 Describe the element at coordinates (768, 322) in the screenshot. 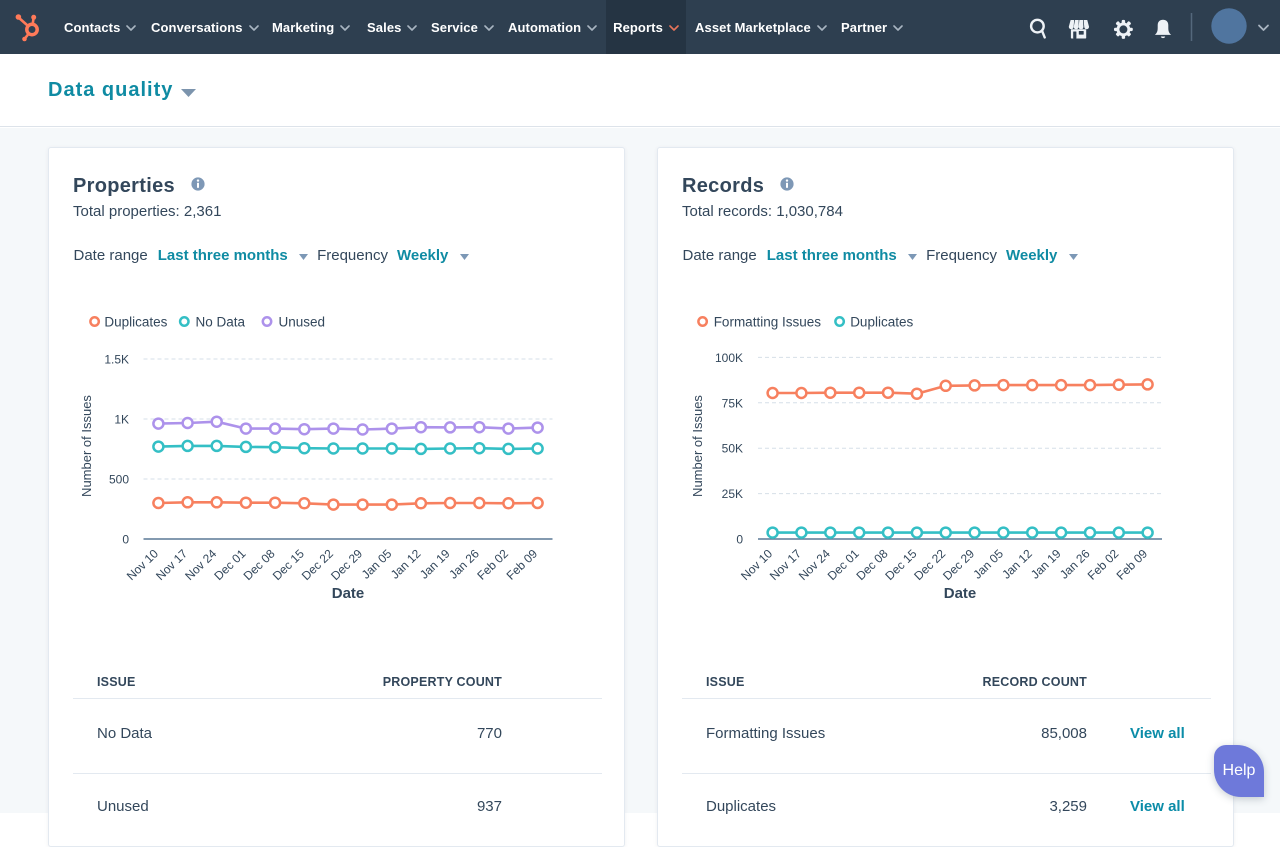

I see `svg-text: Formatting Issues` at that location.